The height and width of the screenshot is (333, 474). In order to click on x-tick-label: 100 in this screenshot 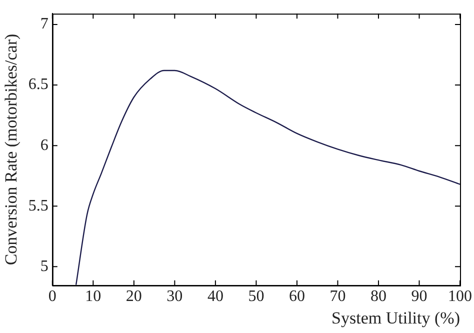, I will do `click(460, 297)`.